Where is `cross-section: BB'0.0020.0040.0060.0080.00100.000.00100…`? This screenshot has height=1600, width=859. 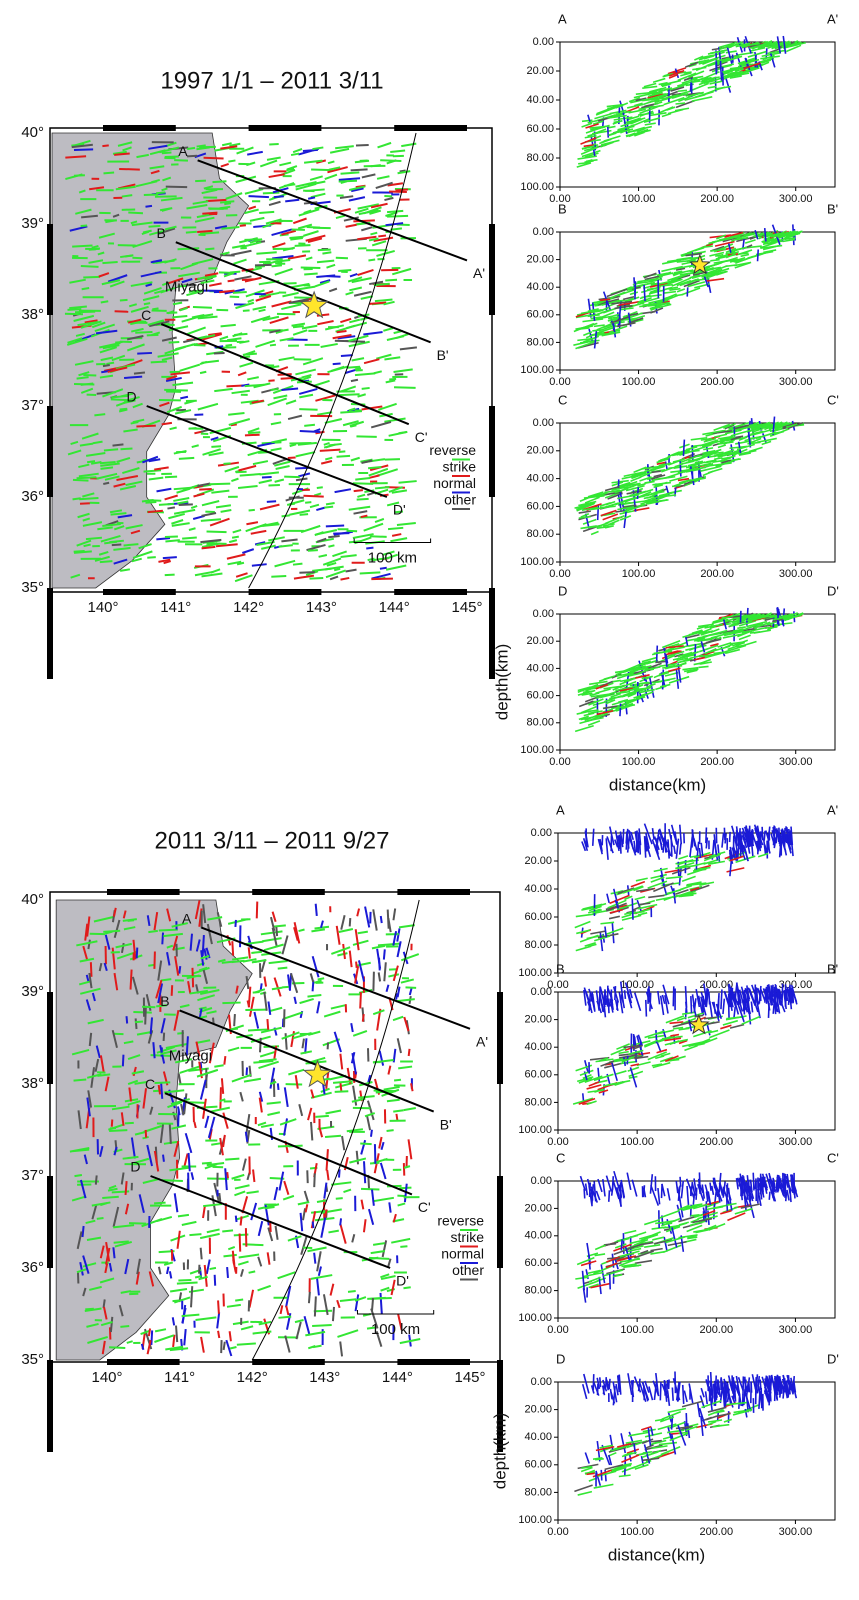
cross-section: BB'0.0020.0040.0060.0080.00100.000.00100… is located at coordinates (679, 294).